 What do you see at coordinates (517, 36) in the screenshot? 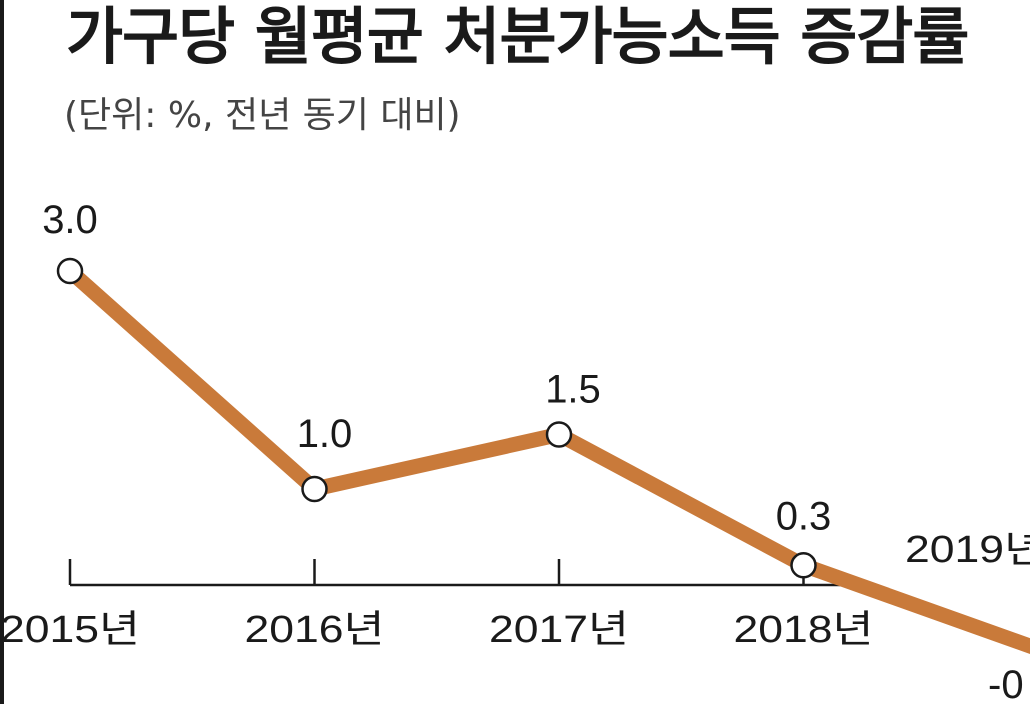
I see `chart-title: 가구당 월평균 처분가능소득 증감률` at bounding box center [517, 36].